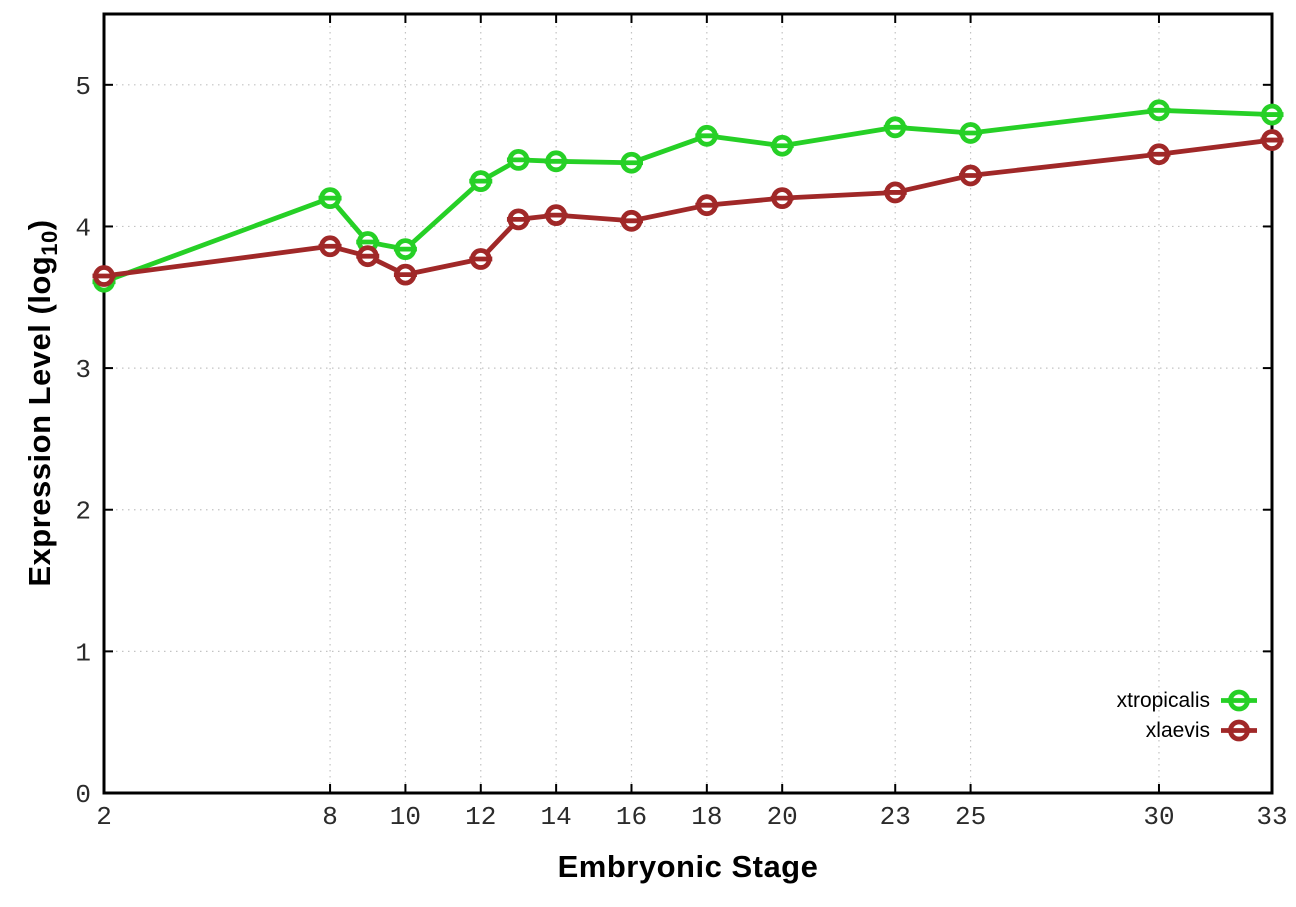 The height and width of the screenshot is (907, 1296). I want to click on x-tick-label: 8, so click(330, 817).